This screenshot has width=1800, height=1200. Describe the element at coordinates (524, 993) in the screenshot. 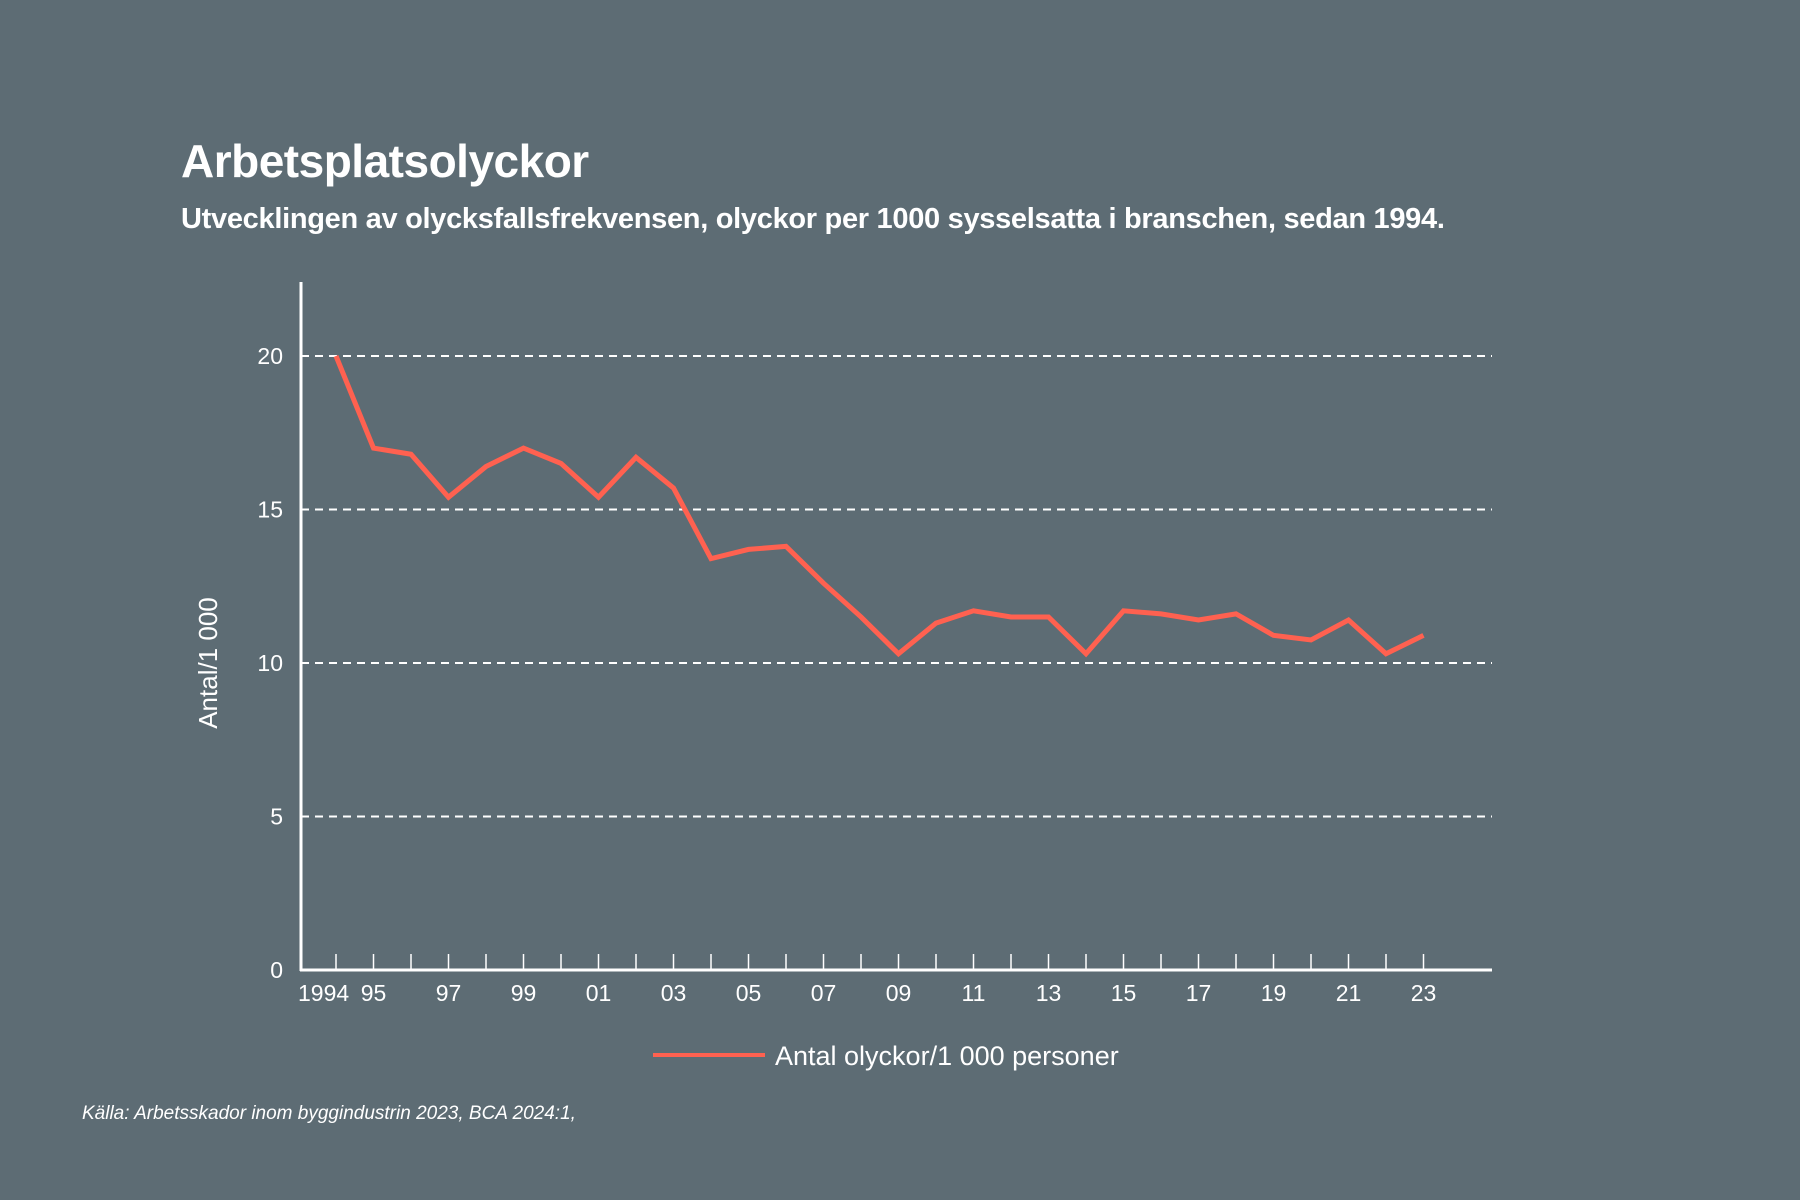

I see `x-tick-label: 99` at that location.